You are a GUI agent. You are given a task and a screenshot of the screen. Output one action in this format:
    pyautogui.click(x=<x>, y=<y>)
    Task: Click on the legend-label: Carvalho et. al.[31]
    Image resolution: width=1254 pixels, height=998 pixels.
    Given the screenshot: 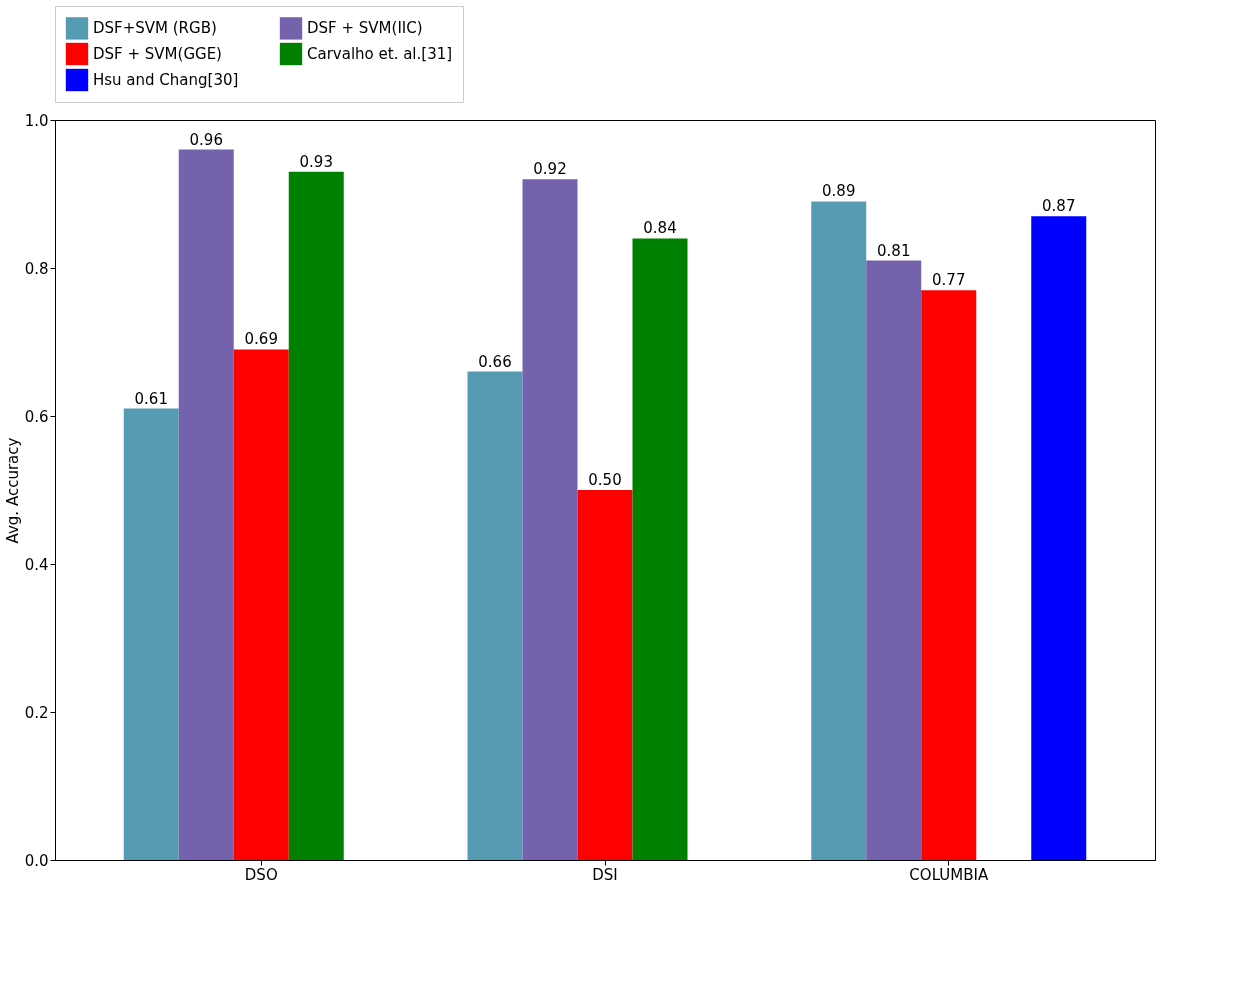 What is the action you would take?
    pyautogui.click(x=380, y=54)
    